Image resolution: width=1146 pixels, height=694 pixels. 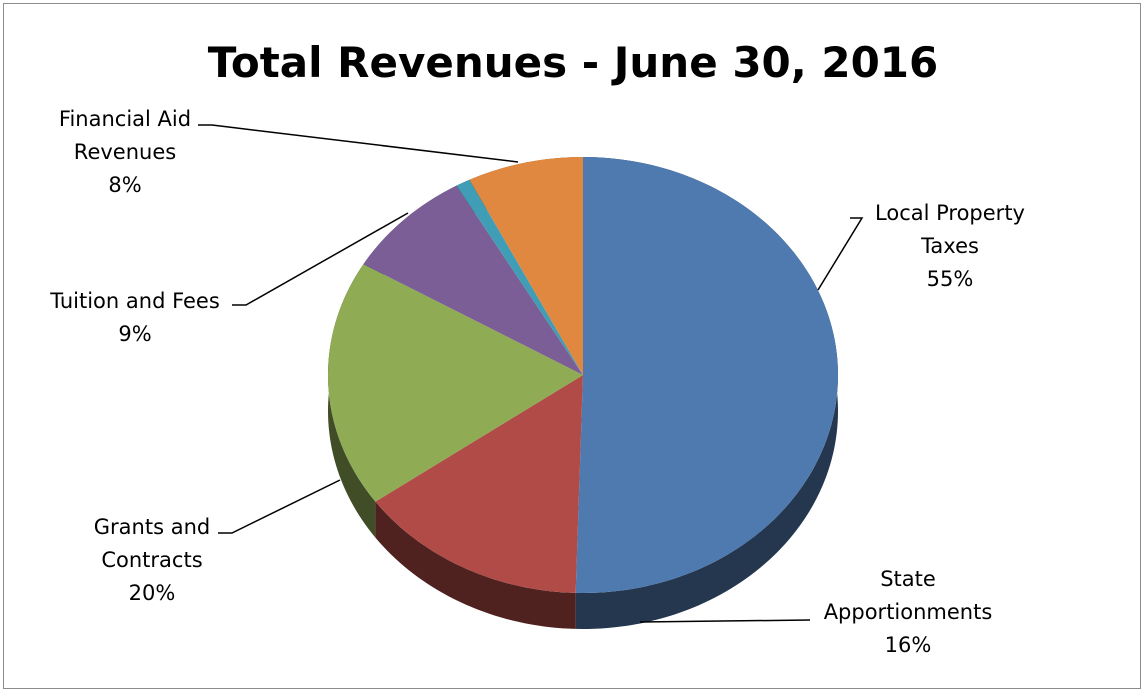 I want to click on data-label: Financial Aid Revenues 8%, so click(x=125, y=152).